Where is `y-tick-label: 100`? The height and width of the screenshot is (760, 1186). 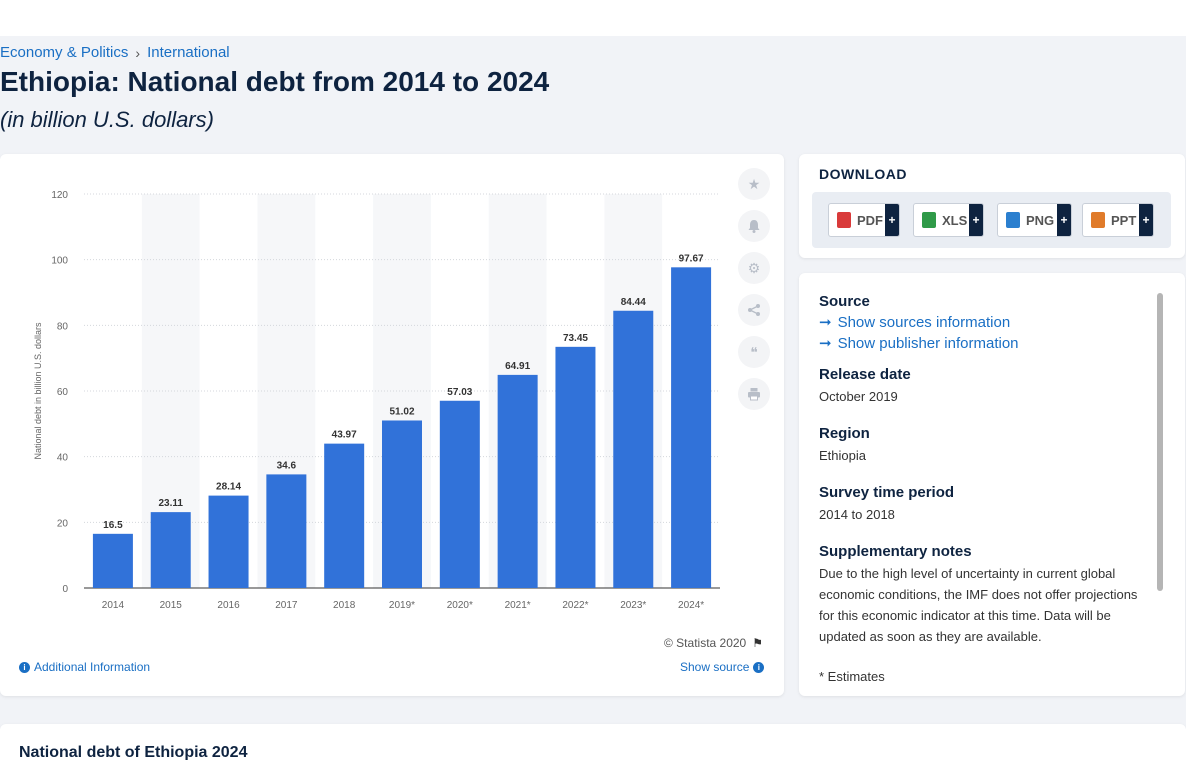 y-tick-label: 100 is located at coordinates (59, 261).